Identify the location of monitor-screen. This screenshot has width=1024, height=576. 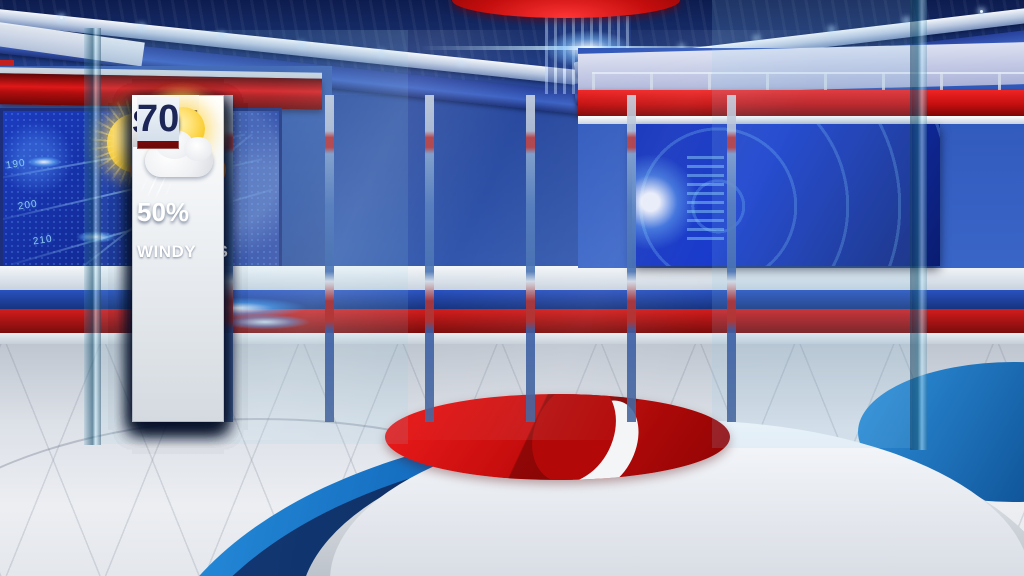
(786, 195).